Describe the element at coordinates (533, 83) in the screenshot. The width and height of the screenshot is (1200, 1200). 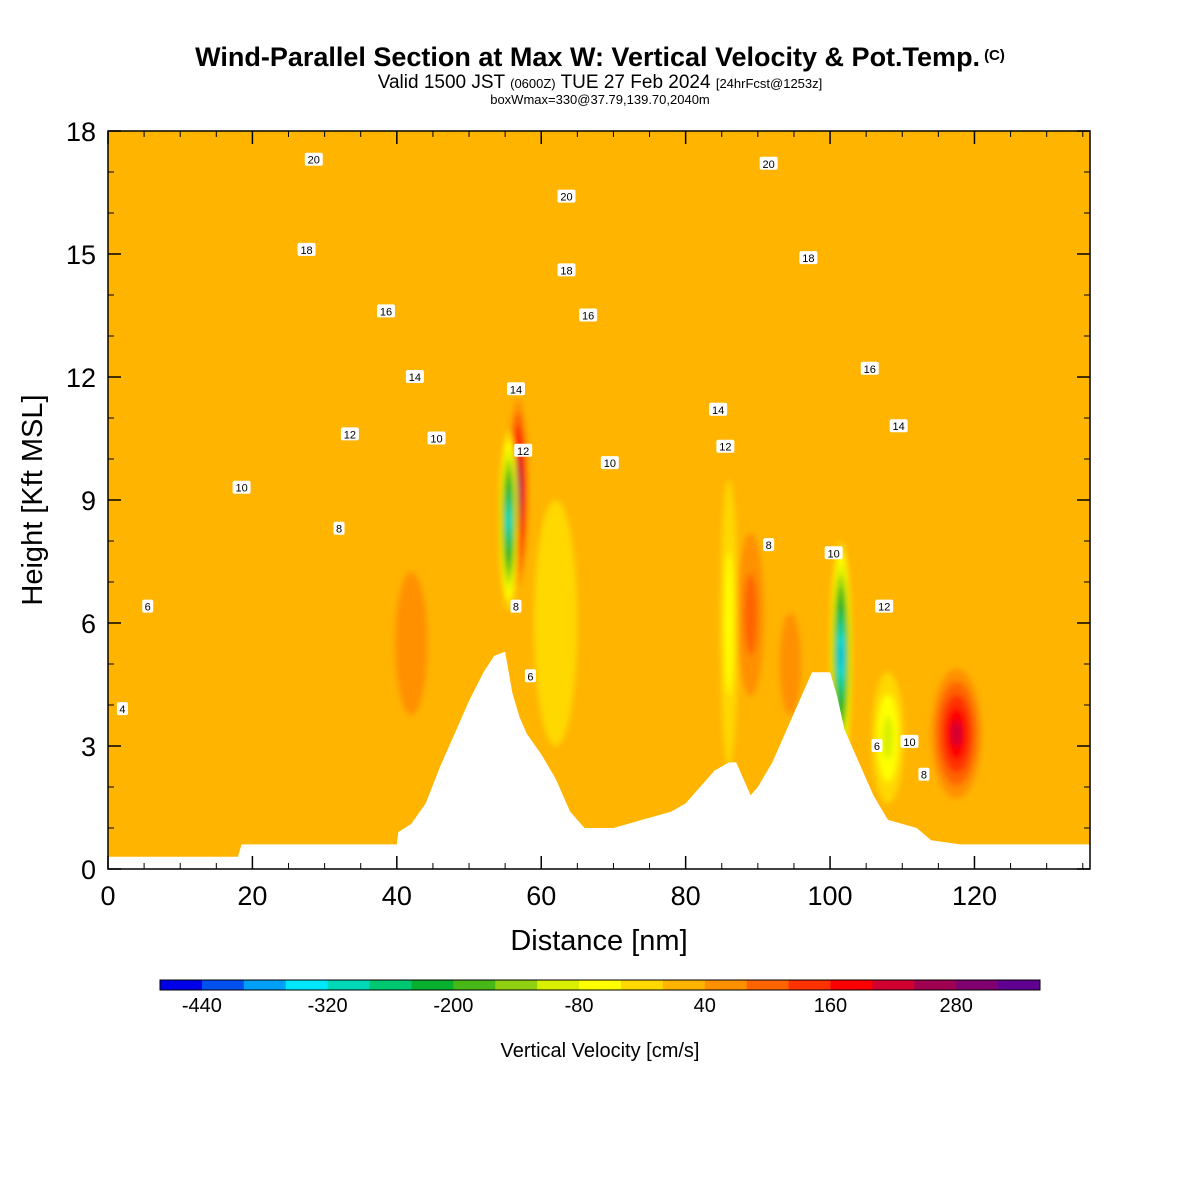
I see `valid-time-utc: (0600Z)` at that location.